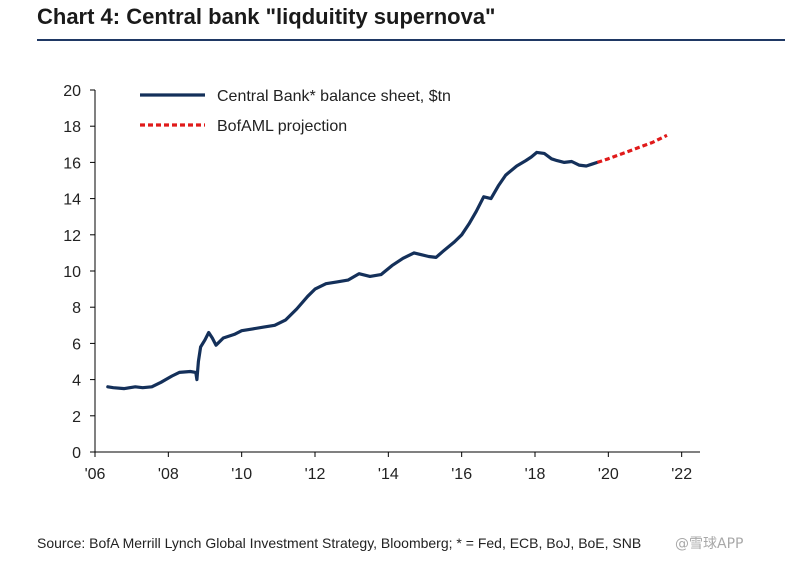 The width and height of the screenshot is (800, 567). I want to click on y-tick-label: 4, so click(76, 381).